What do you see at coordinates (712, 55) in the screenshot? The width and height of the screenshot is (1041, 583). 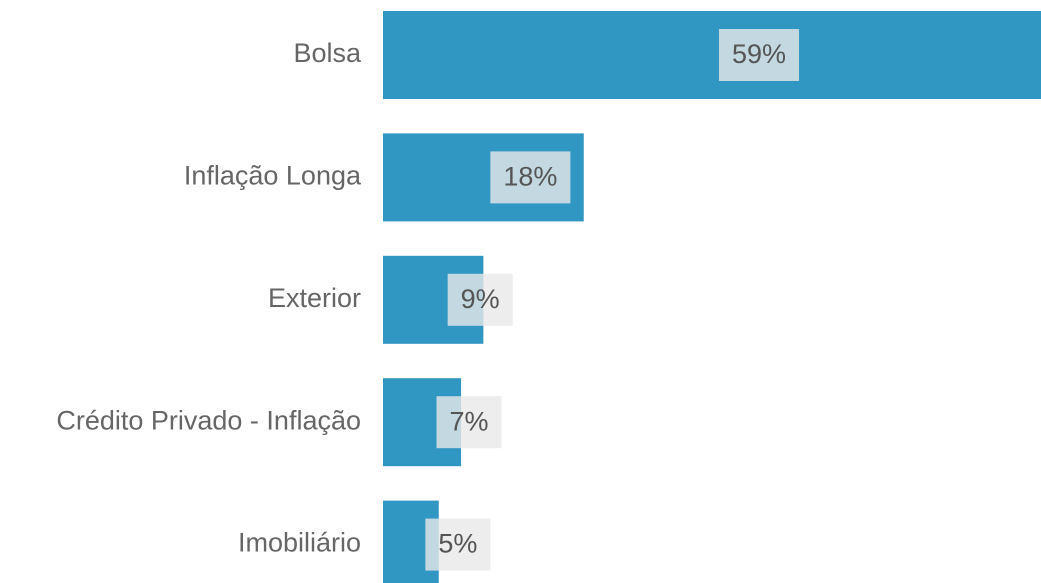 I see `bar` at bounding box center [712, 55].